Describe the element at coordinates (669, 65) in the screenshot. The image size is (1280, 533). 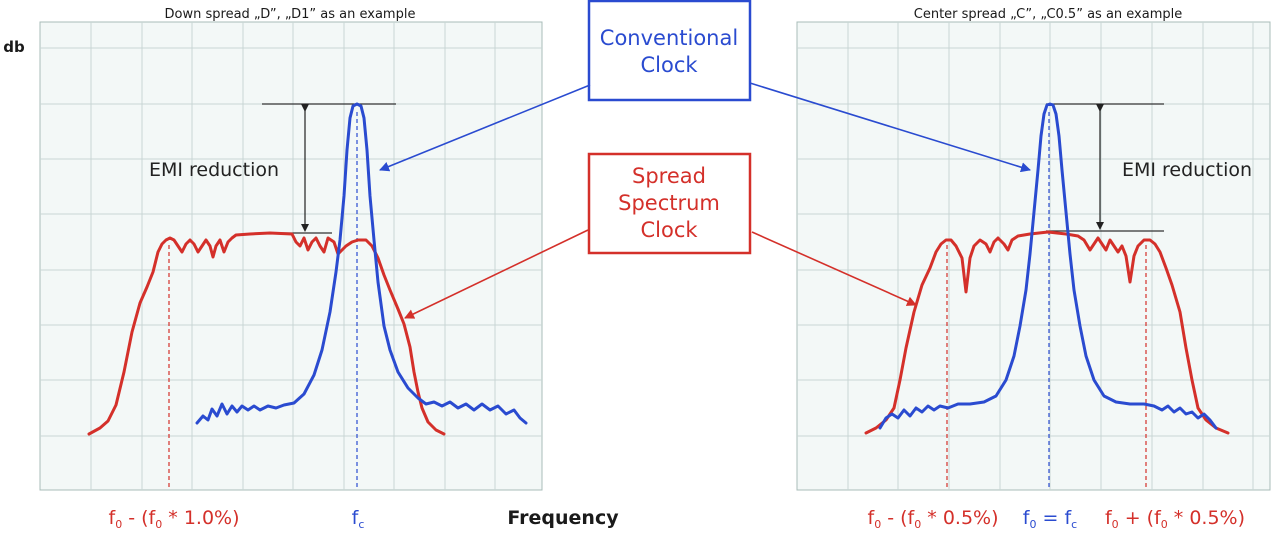
I see `conventional-legend-line2: Clock` at that location.